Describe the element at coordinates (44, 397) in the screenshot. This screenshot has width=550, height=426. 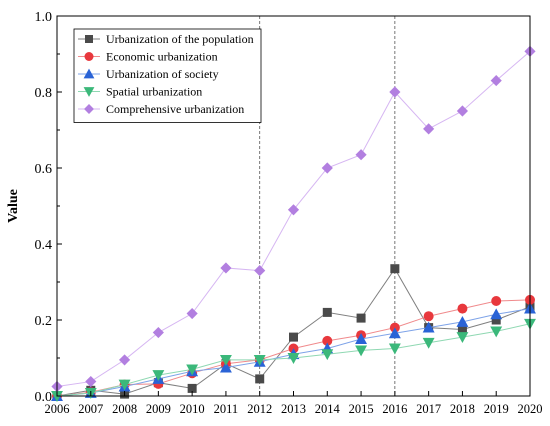
I see `y-tick-label: 0.0` at that location.